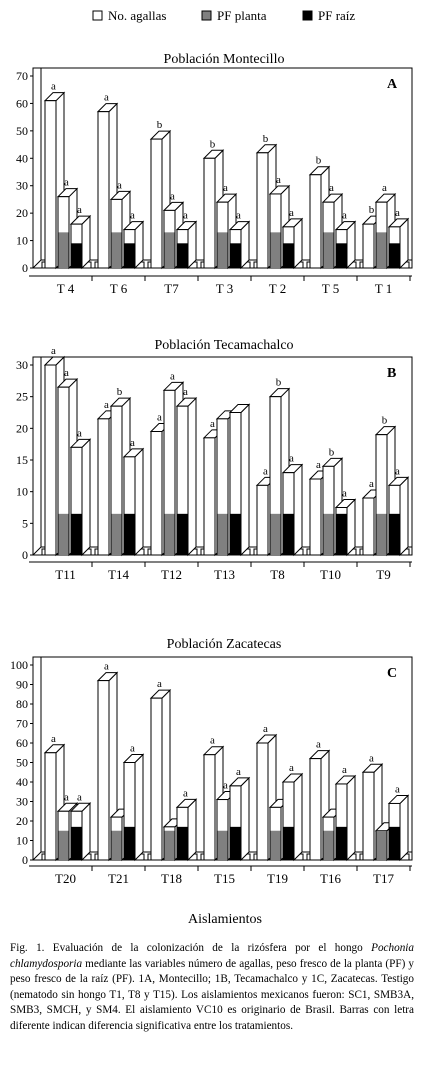 Image resolution: width=422 pixels, height=1086 pixels. What do you see at coordinates (391, 373) in the screenshot?
I see `panel-label: B` at bounding box center [391, 373].